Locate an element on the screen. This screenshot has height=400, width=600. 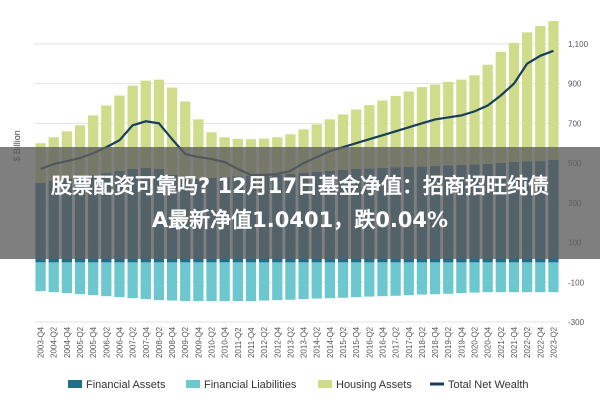
x-tick-label: 2013-Q2 is located at coordinates (290, 342).